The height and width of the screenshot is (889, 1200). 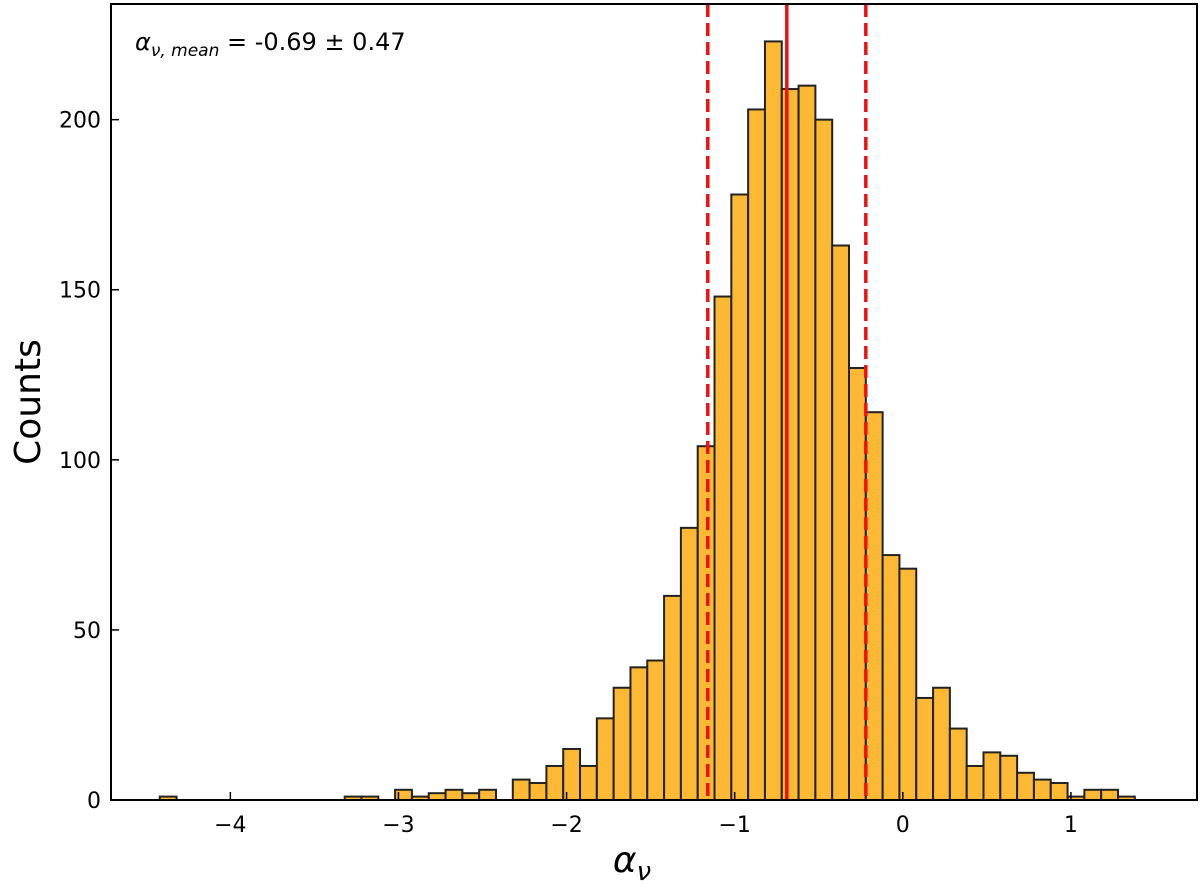 I want to click on annotation-text: = -0.69 ± 0.47, so click(x=312, y=42).